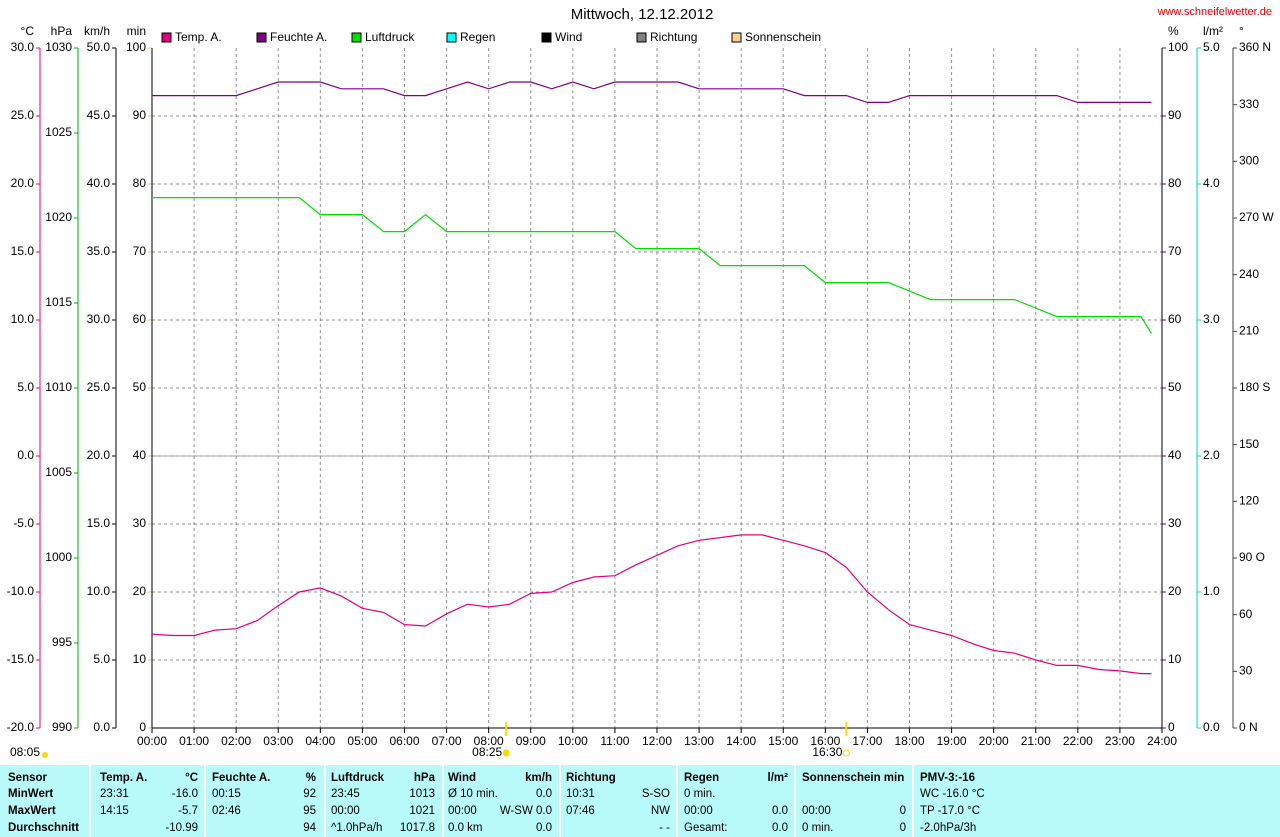 Image resolution: width=1280 pixels, height=837 pixels. I want to click on table-cell: 0 min., so click(817, 828).